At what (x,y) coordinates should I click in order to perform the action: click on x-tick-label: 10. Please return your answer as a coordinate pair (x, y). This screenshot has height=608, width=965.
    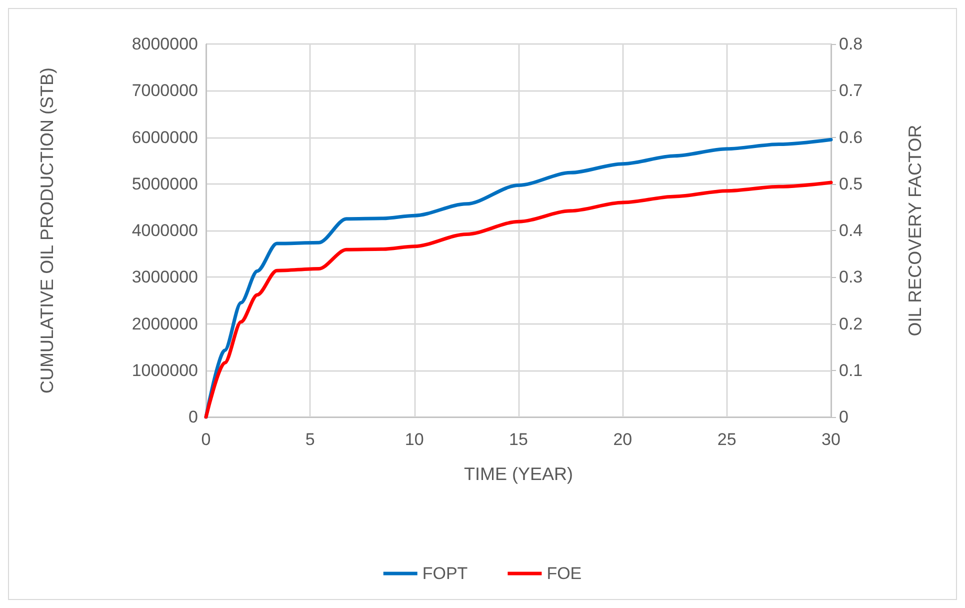
    Looking at the image, I should click on (414, 439).